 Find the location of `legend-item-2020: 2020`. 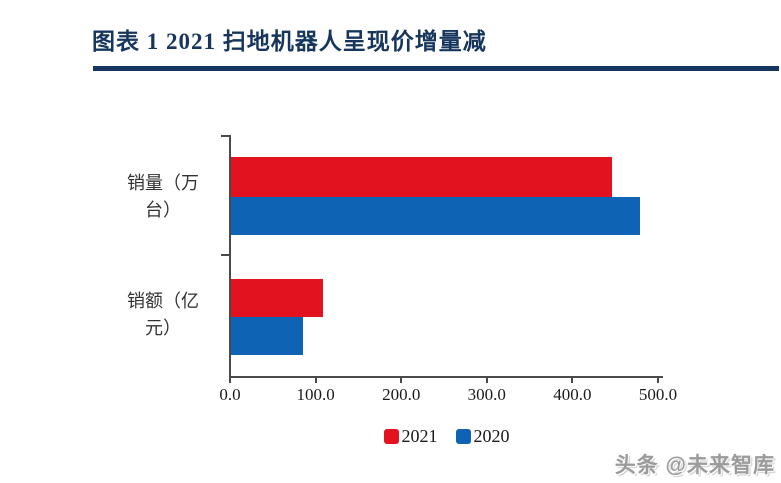

legend-item-2020: 2020 is located at coordinates (482, 436).